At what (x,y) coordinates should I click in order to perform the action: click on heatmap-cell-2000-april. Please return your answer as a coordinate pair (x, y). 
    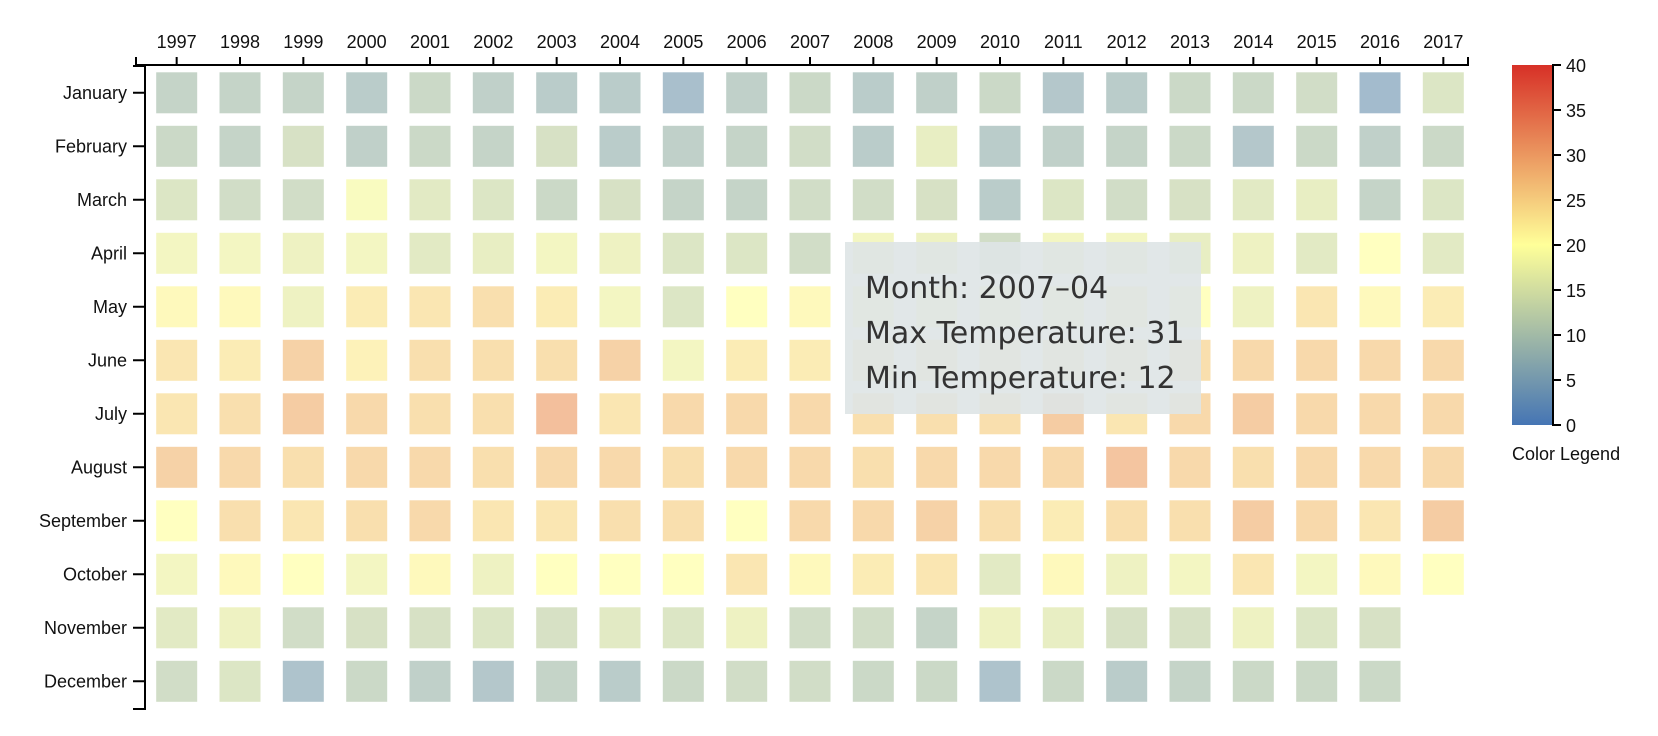
    Looking at the image, I should click on (367, 253).